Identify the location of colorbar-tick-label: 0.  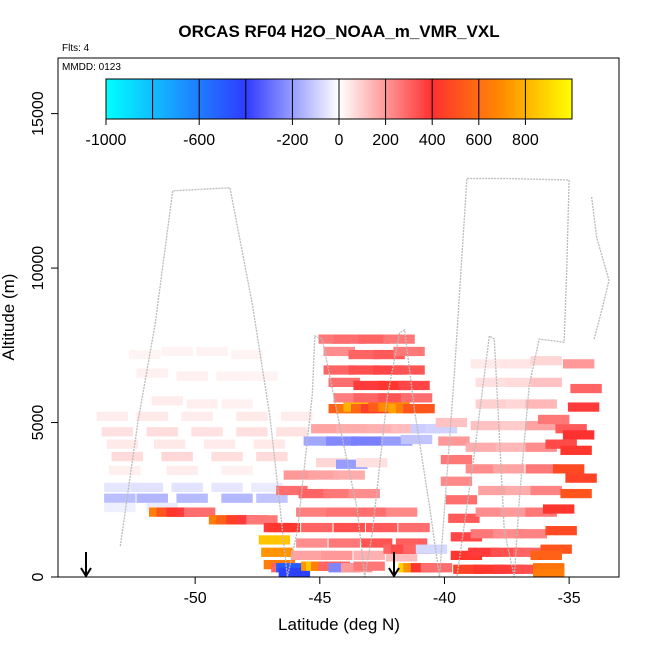
(339, 140).